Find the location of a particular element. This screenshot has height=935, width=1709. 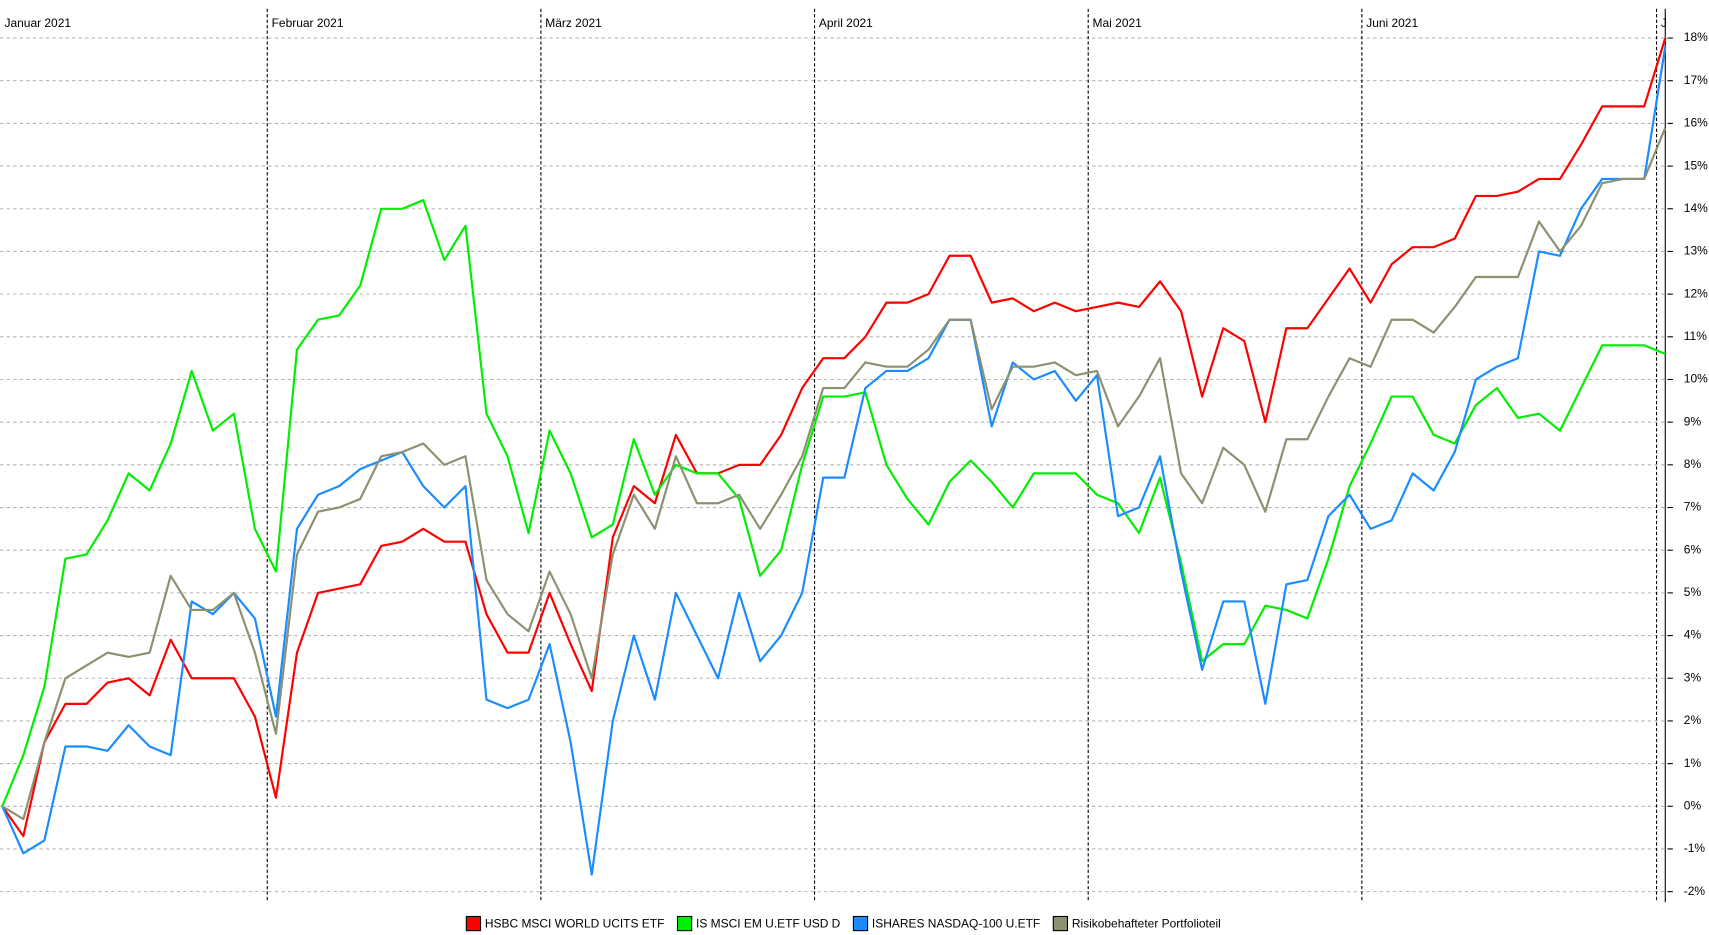

y-tick-label: 16% is located at coordinates (1696, 123).